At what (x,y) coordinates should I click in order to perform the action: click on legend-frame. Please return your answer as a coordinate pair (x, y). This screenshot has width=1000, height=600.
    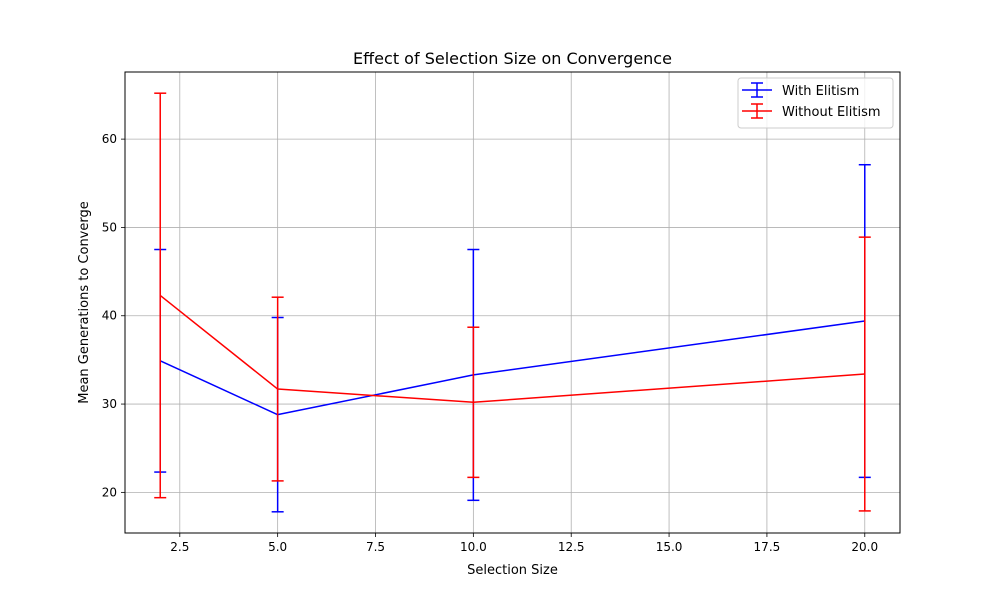
    Looking at the image, I should click on (815, 103).